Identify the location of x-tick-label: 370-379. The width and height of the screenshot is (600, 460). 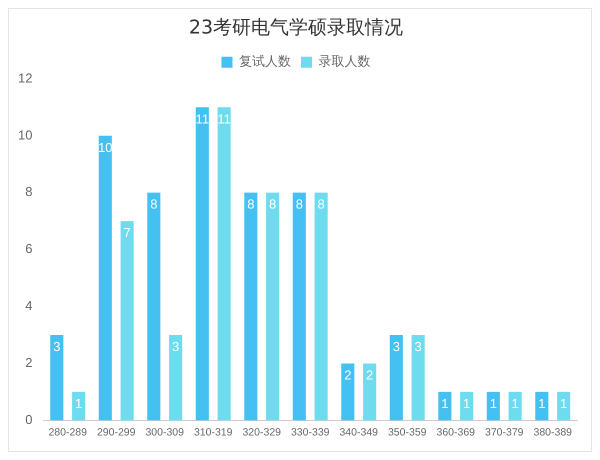
(504, 432).